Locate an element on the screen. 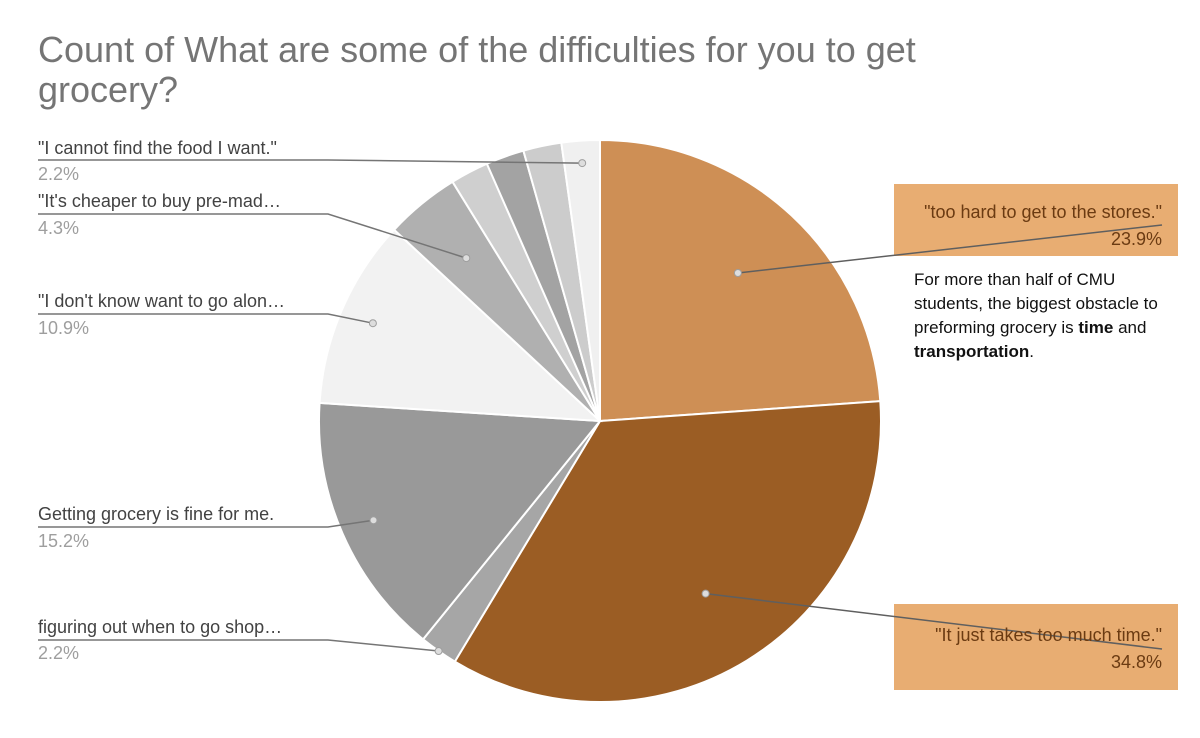 Image resolution: width=1200 pixels, height=738 pixels. slice-label-3: Getting grocery is fine for me. is located at coordinates (156, 514).